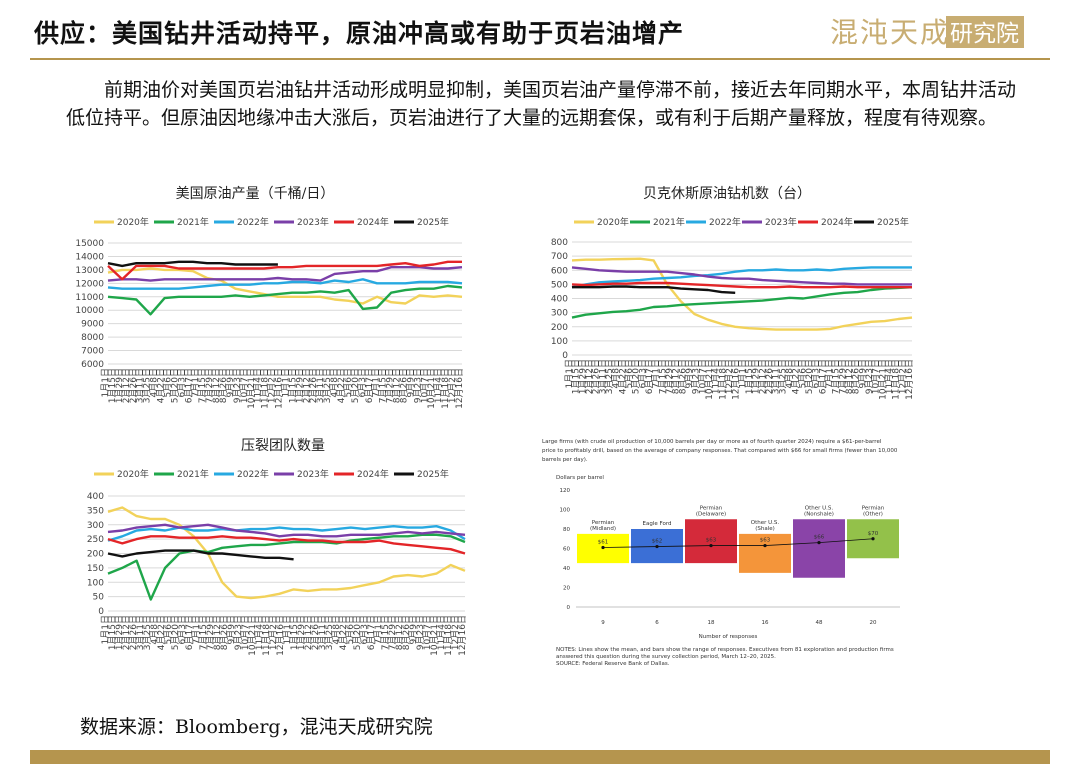 Image resolution: width=1080 pixels, height=764 pixels. What do you see at coordinates (566, 550) in the screenshot?
I see `y-tick-label: 60` at bounding box center [566, 550].